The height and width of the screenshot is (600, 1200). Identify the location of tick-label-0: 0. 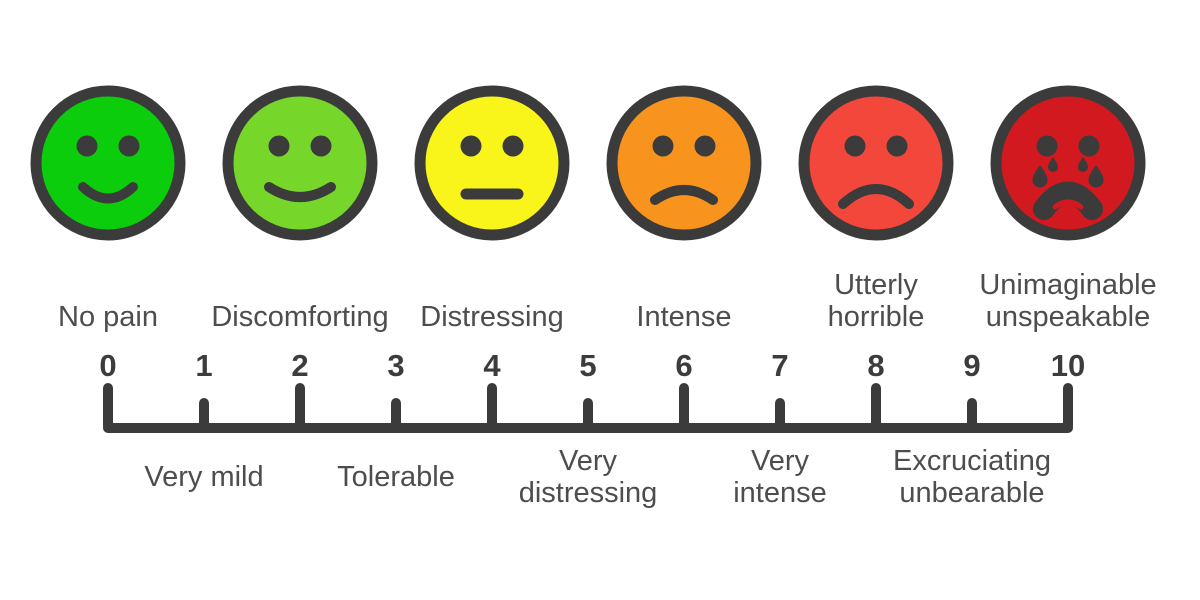
(107, 365).